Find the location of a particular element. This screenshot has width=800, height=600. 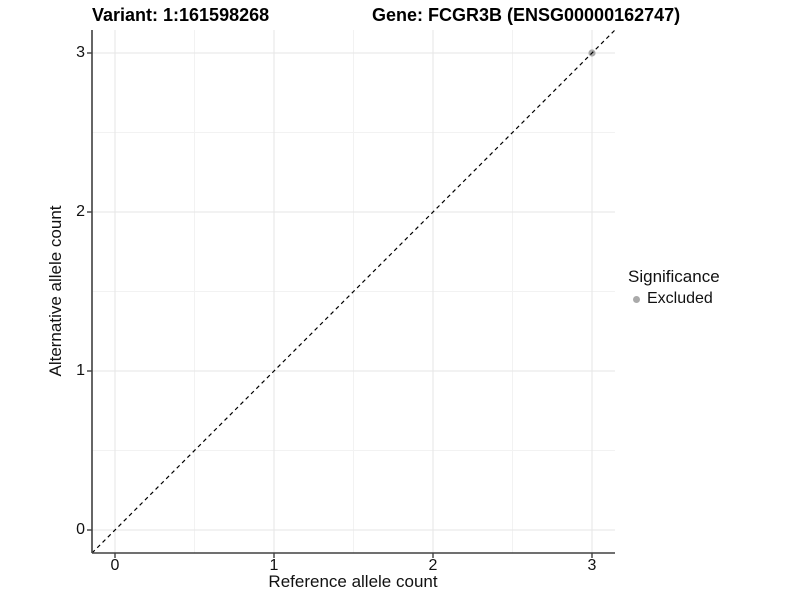

y-tick-label: 1 is located at coordinates (80, 370).